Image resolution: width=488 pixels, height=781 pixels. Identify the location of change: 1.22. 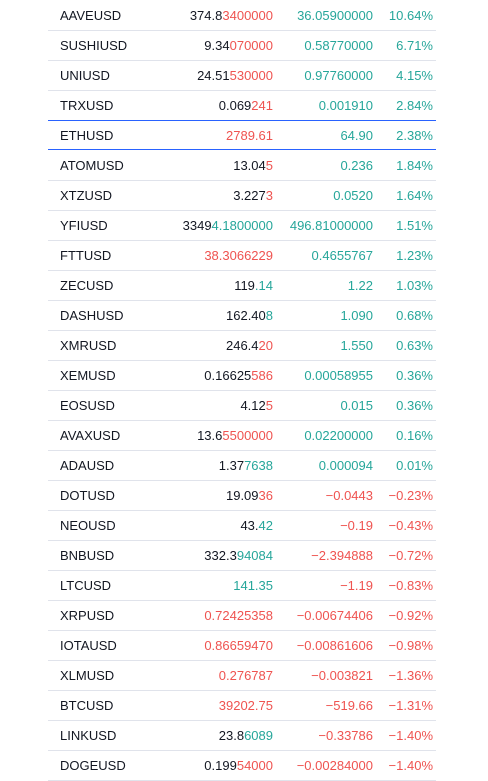
(360, 285).